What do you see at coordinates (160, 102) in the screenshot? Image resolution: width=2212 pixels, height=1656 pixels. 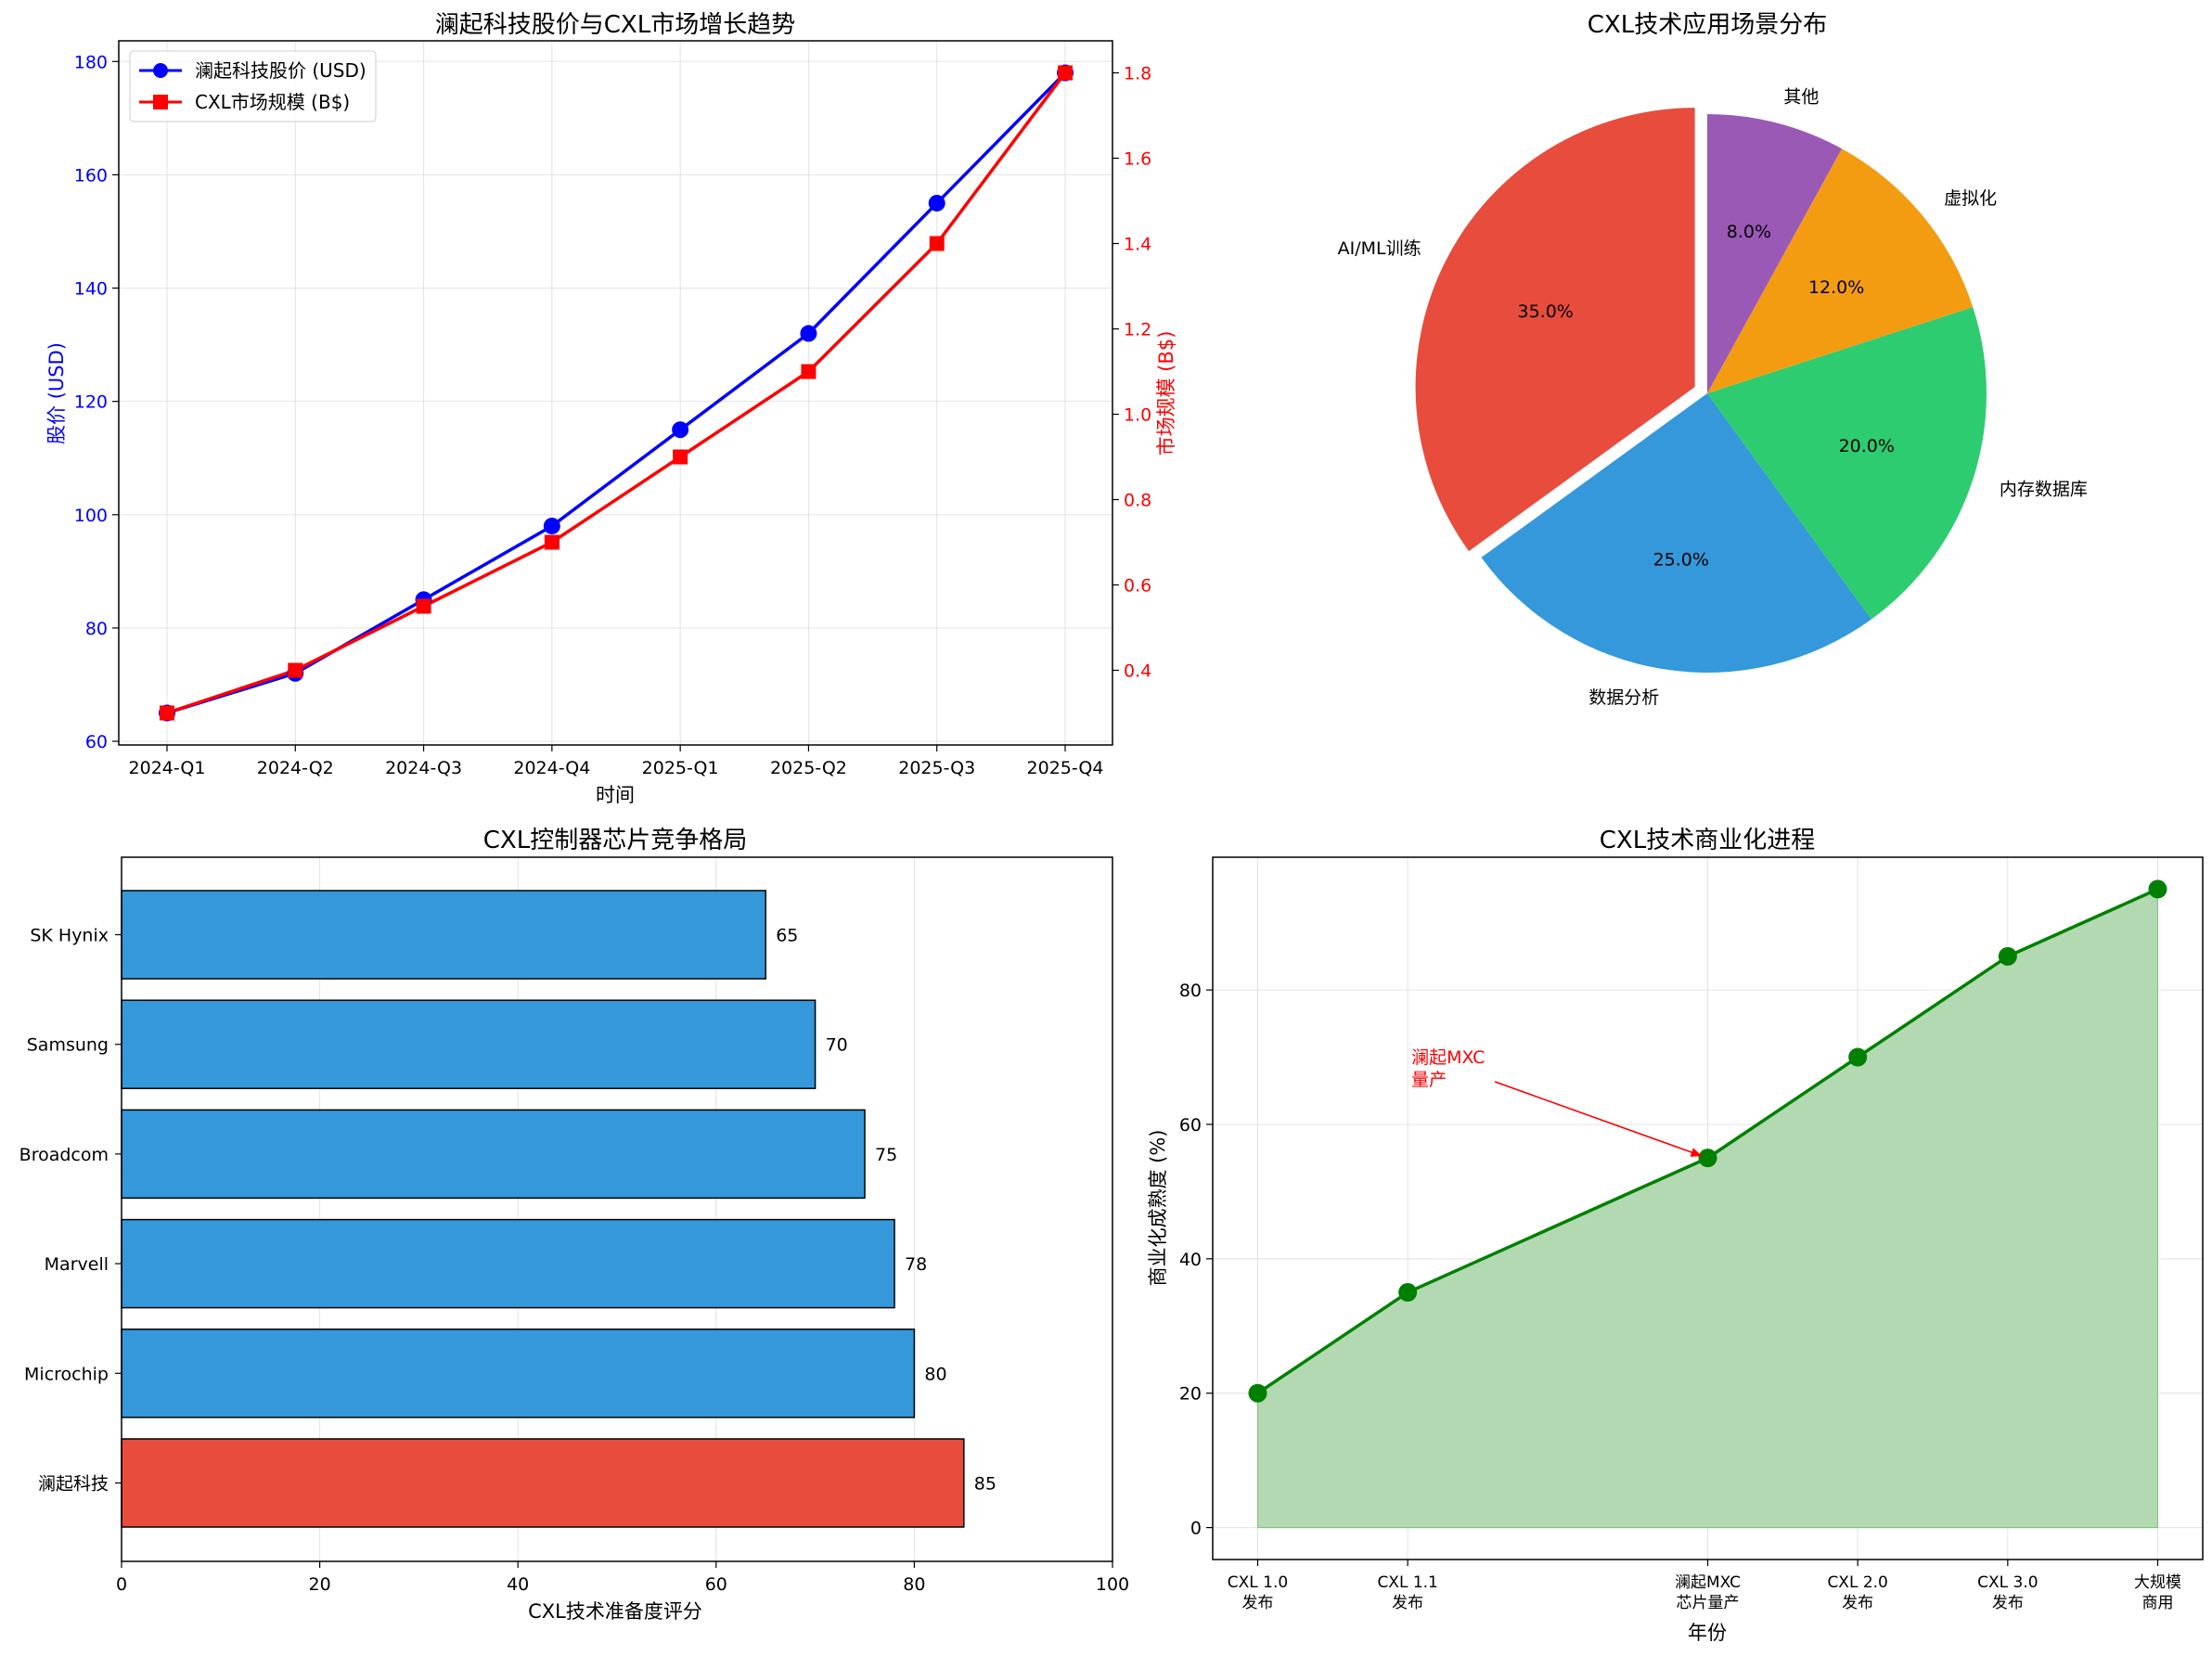 I see `legend-market-marker` at bounding box center [160, 102].